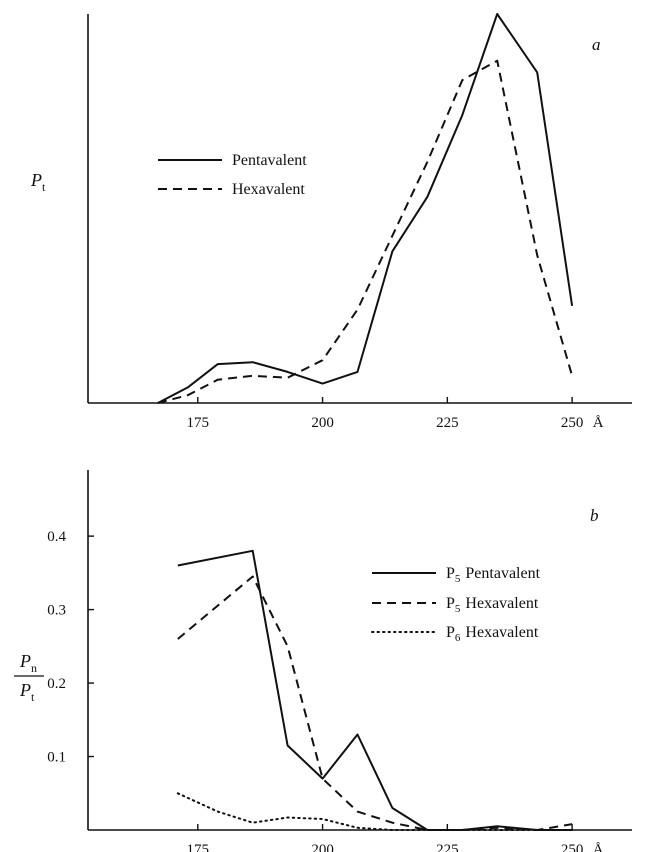 This screenshot has height=852, width=652. Describe the element at coordinates (375, 811) in the screenshot. I see `panel-b-series-2-line` at that location.